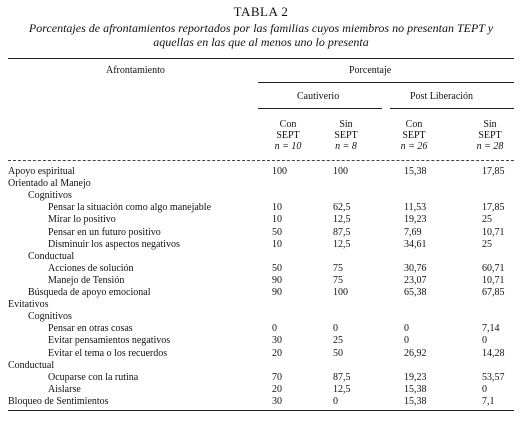 The height and width of the screenshot is (421, 522). I want to click on subcol-header-3: Con SEPT n = 26, so click(414, 135).